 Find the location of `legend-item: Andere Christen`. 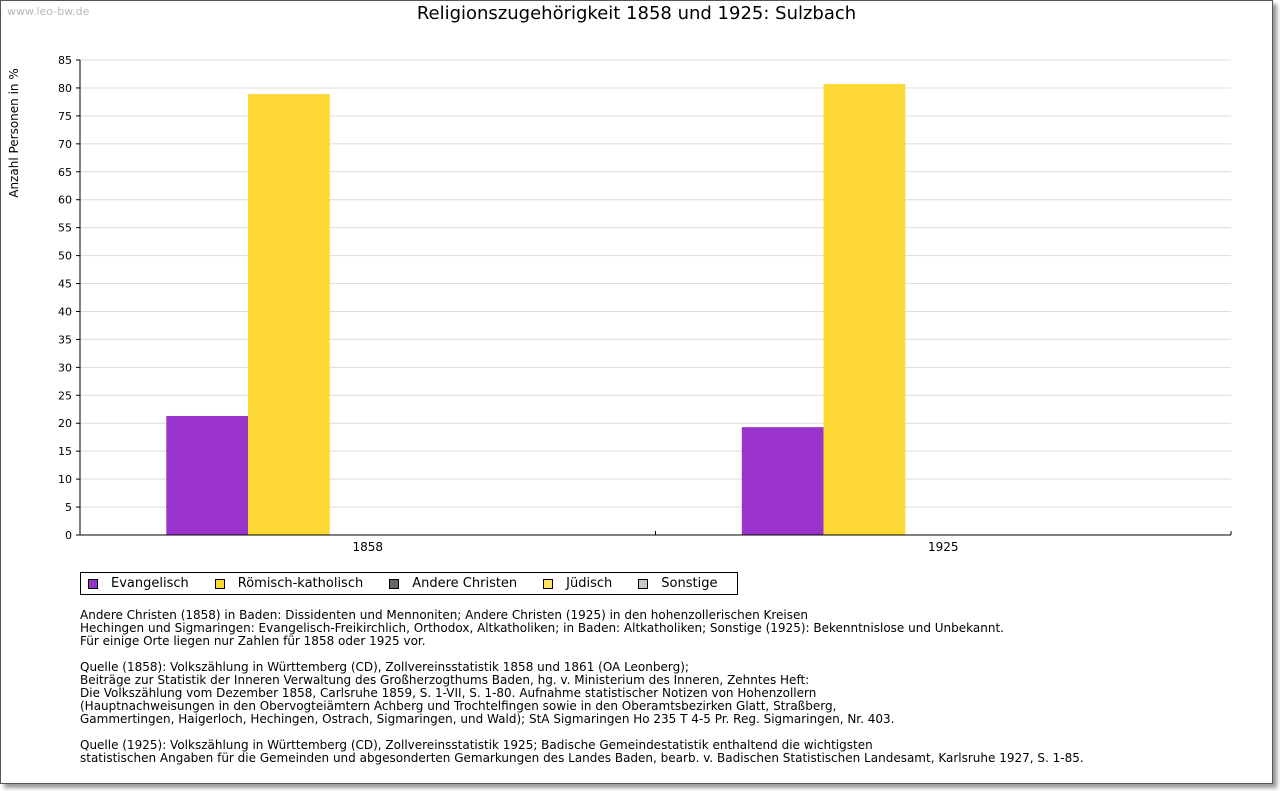

legend-item: Andere Christen is located at coordinates (453, 583).